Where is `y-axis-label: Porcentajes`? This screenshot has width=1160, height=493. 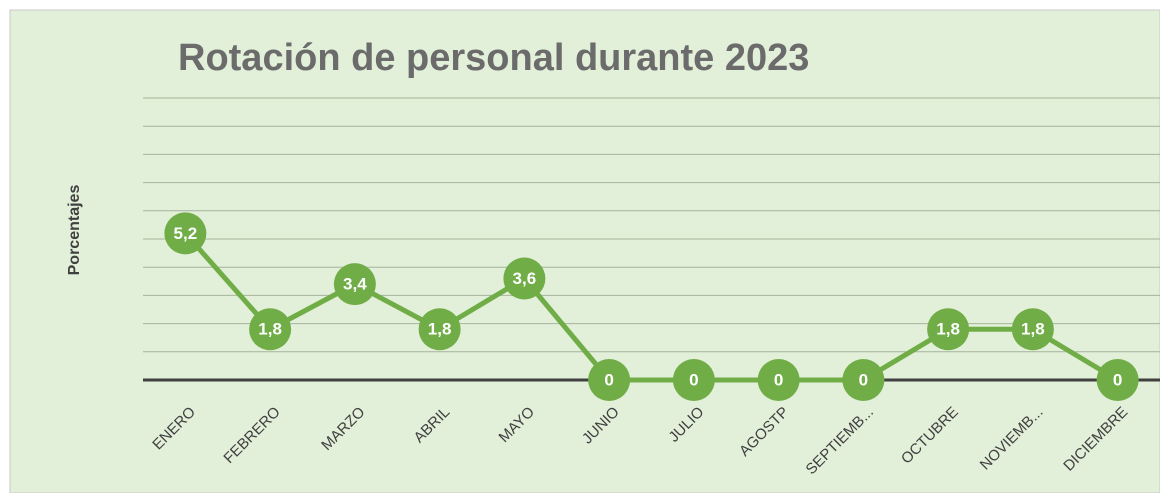
y-axis-label: Porcentajes is located at coordinates (74, 230).